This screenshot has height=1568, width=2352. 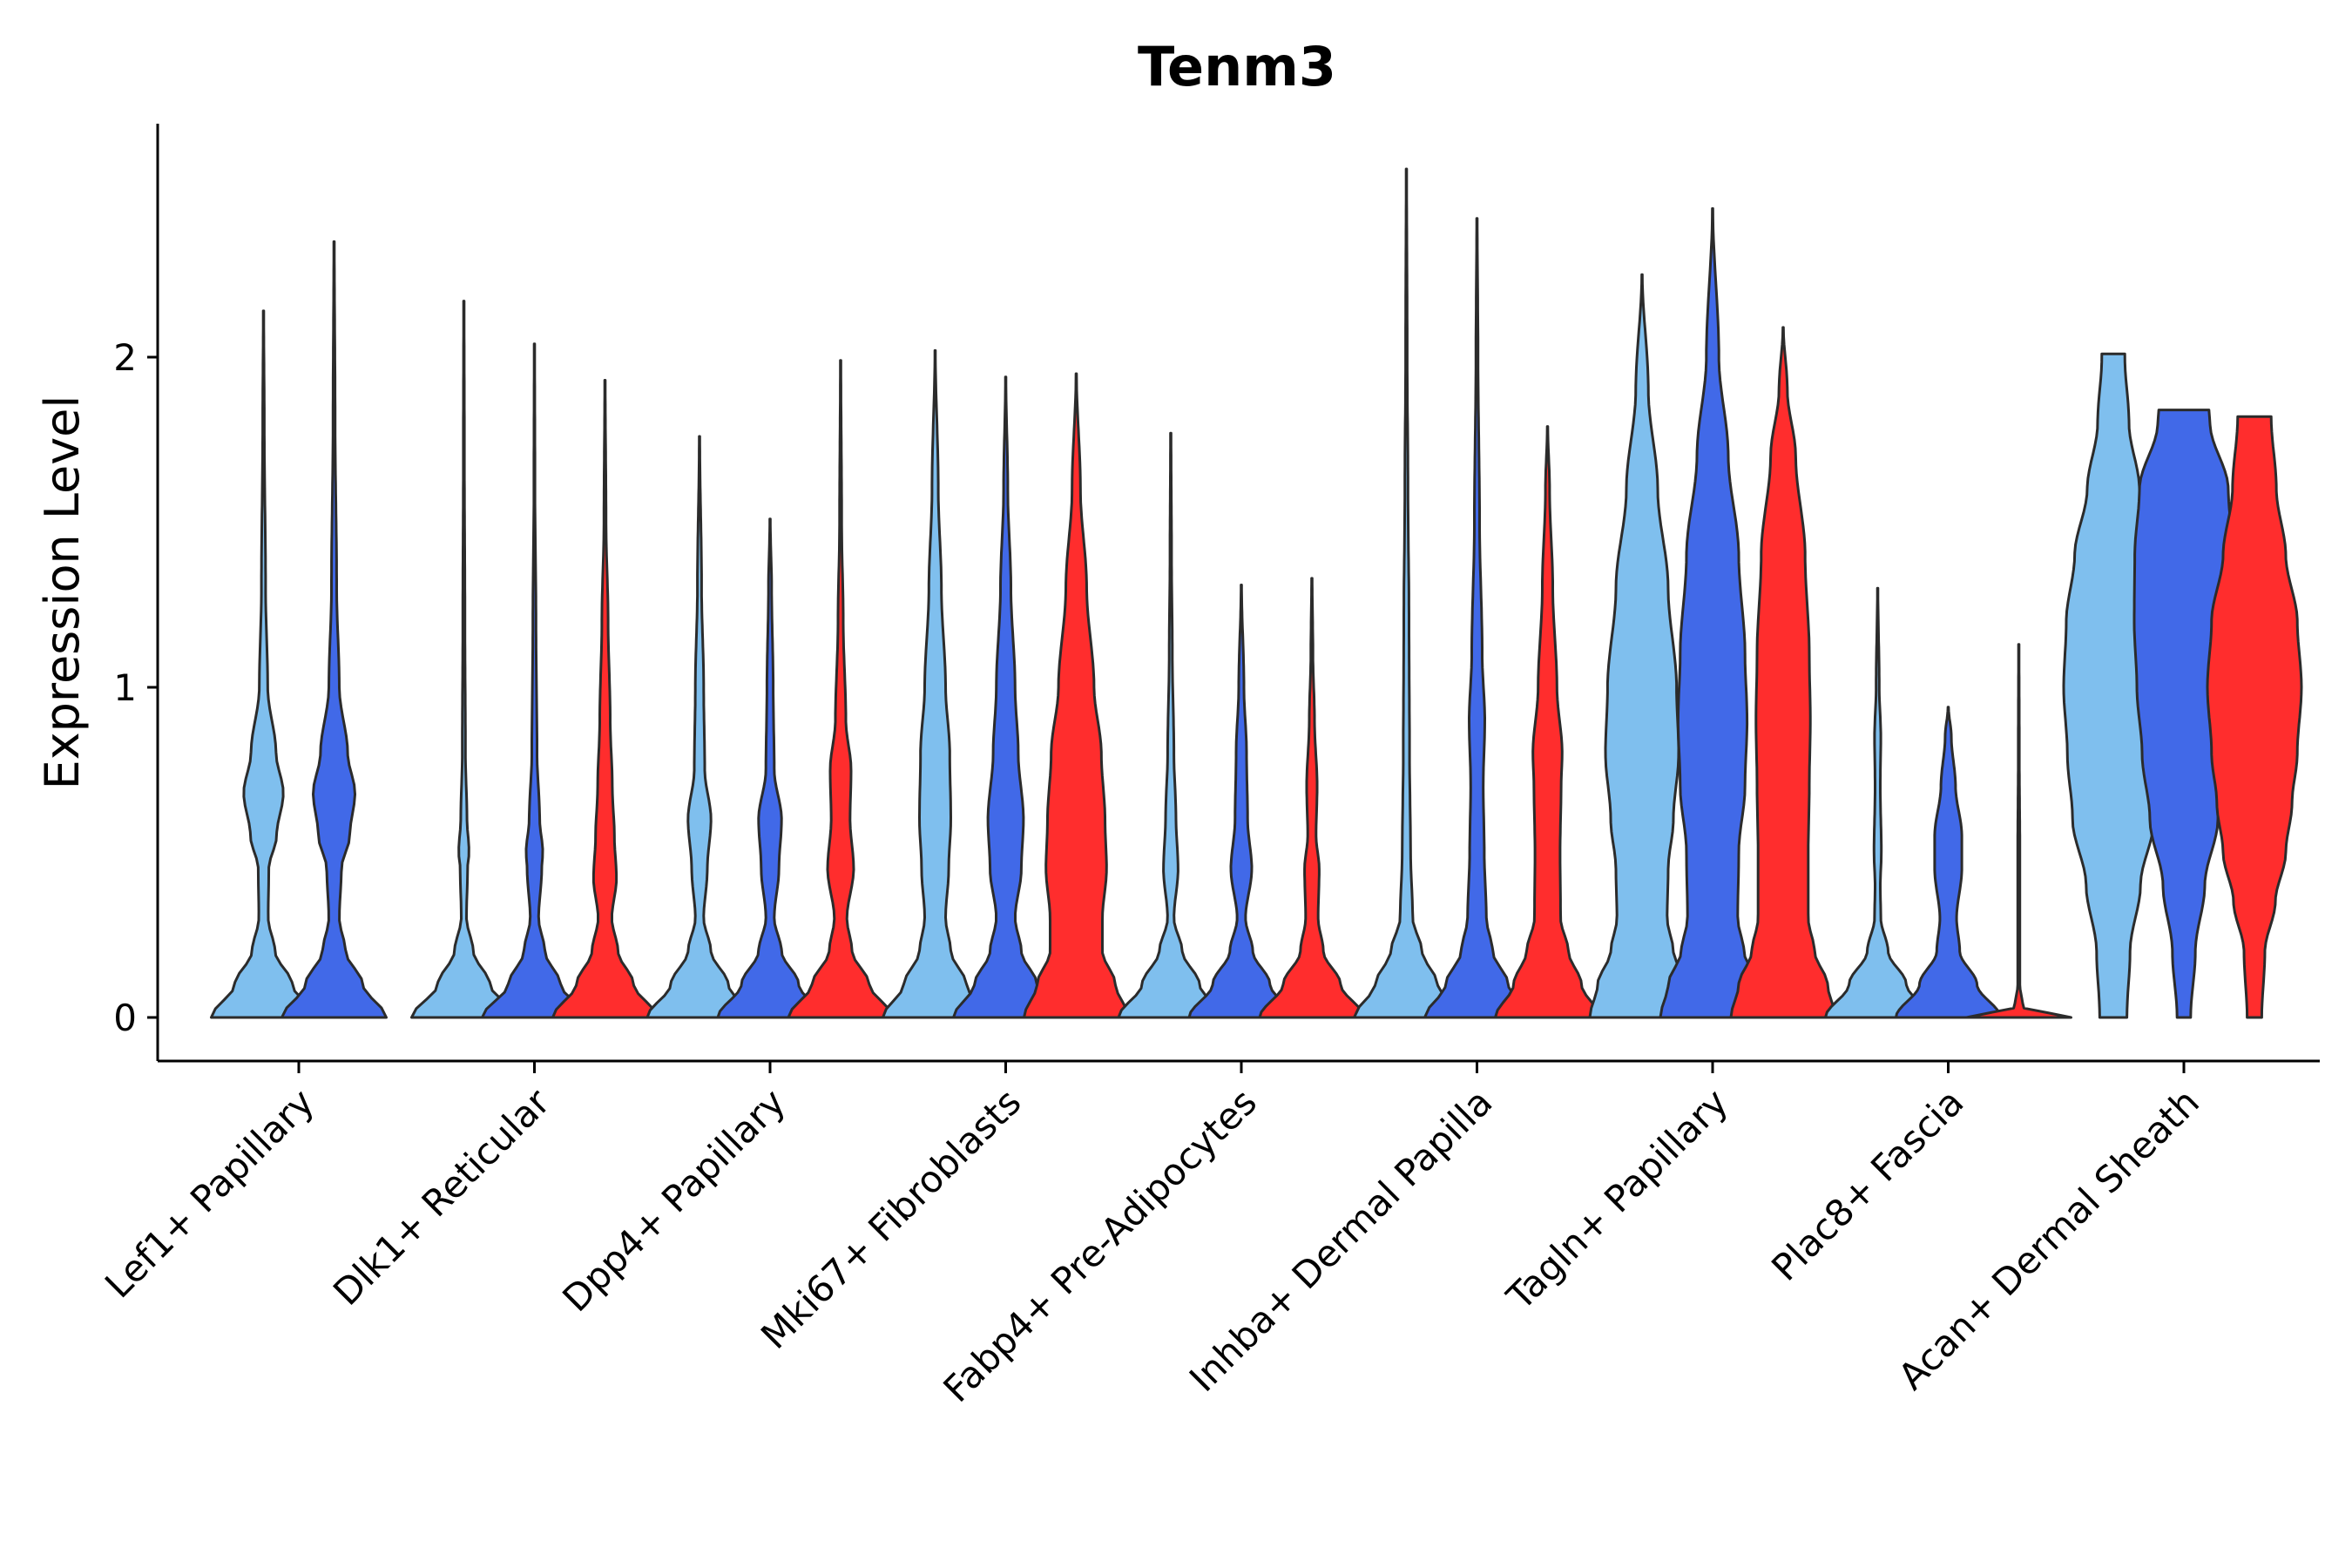 I want to click on y-tick-label: 1, so click(x=125, y=687).